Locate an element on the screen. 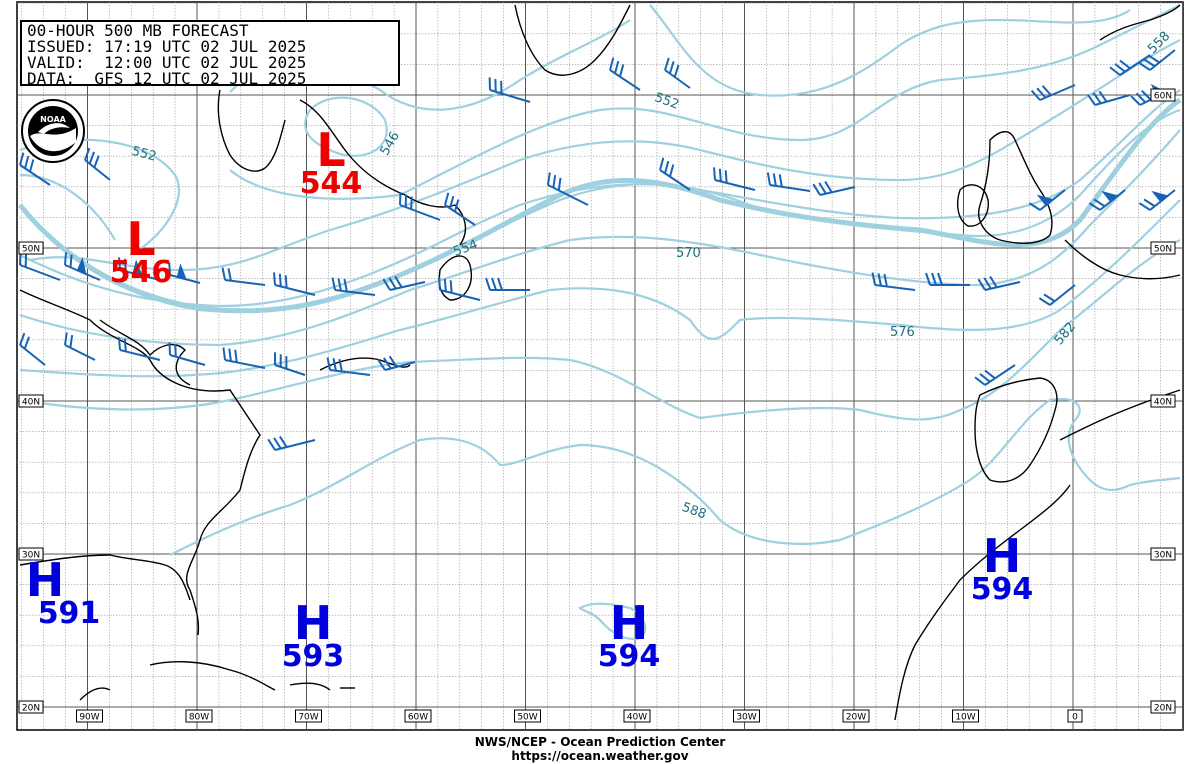  lat-label: 40N is located at coordinates (1163, 403).